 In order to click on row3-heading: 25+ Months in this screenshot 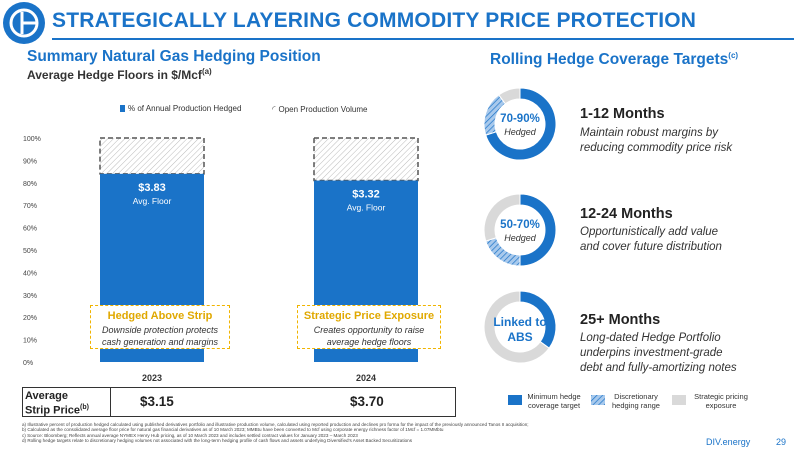, I will do `click(620, 320)`.